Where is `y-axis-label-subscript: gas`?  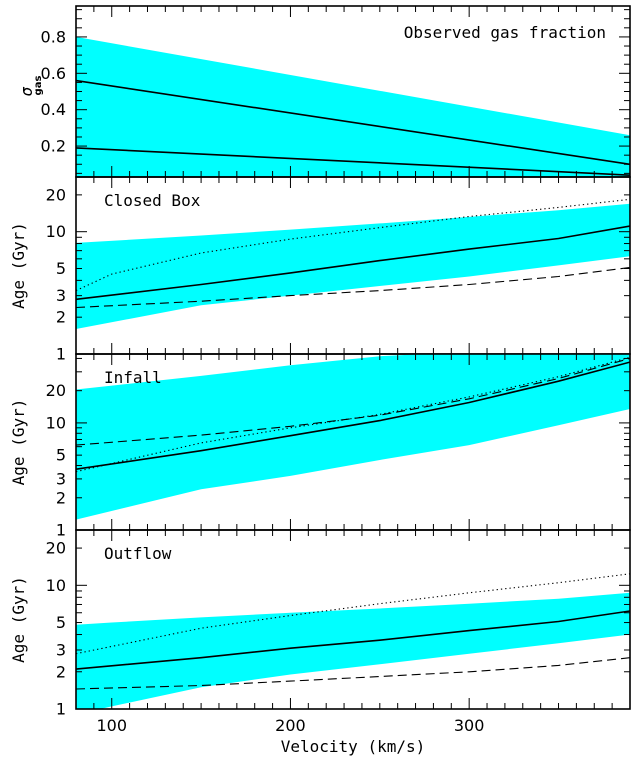 y-axis-label-subscript: gas is located at coordinates (38, 86).